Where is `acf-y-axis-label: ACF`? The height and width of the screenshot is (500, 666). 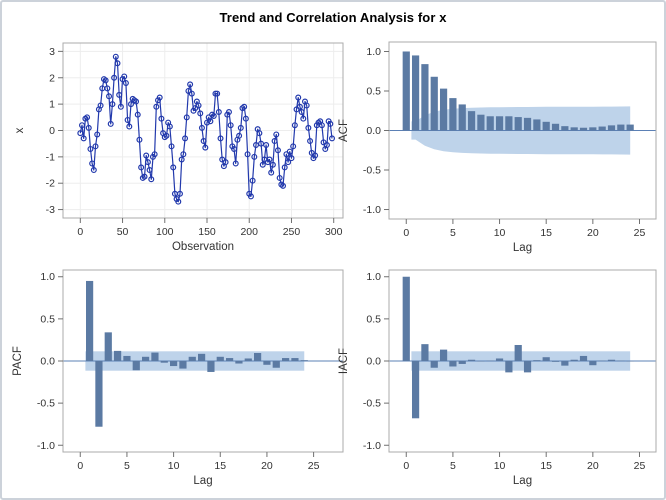 acf-y-axis-label: ACF is located at coordinates (344, 130).